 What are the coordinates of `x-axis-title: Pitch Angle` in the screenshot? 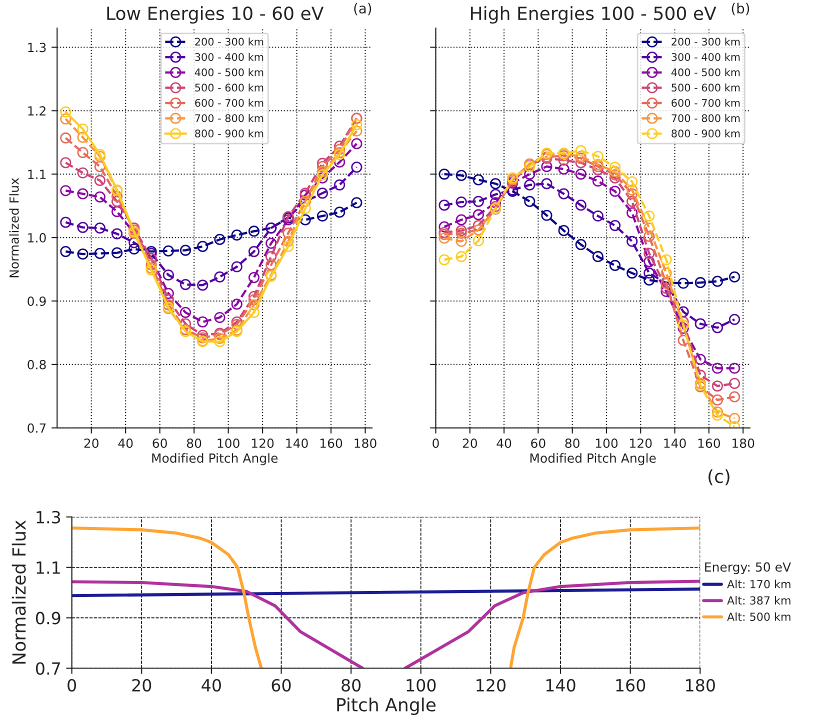 It's located at (386, 707).